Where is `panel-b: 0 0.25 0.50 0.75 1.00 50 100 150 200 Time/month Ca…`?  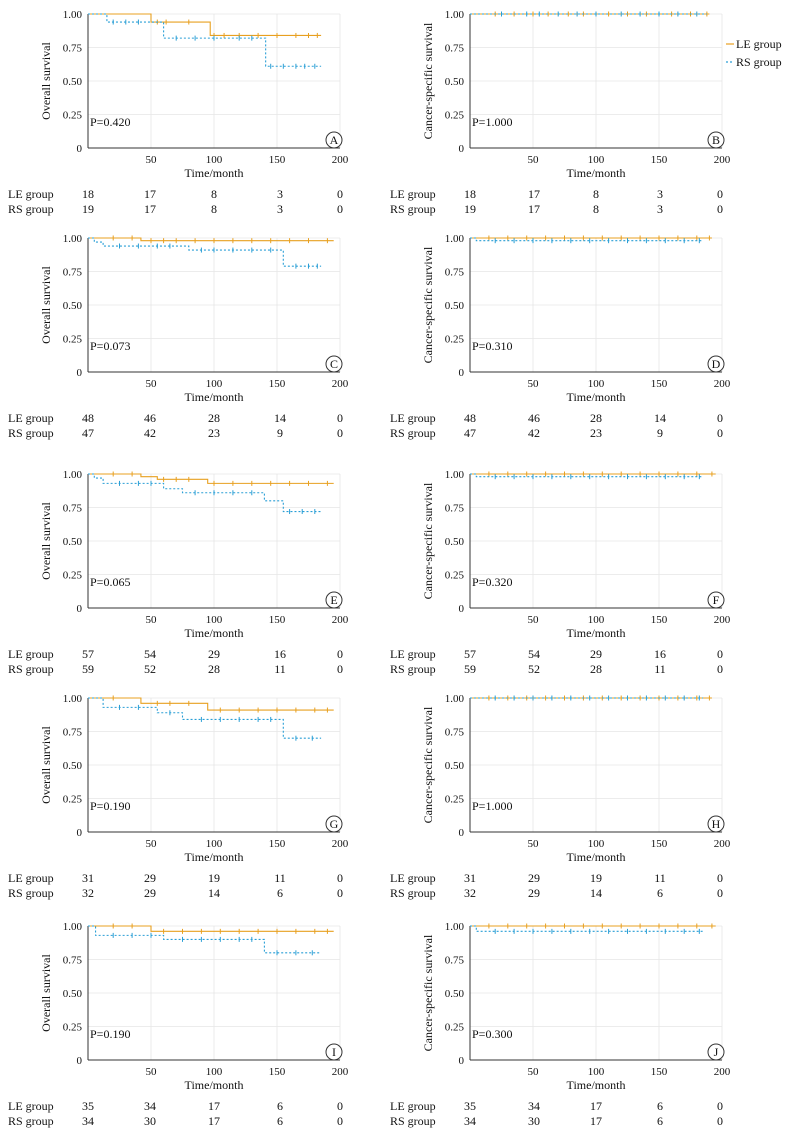 panel-b: 0 0.25 0.50 0.75 1.00 50 100 150 200 Time/month Ca… is located at coordinates (586, 112).